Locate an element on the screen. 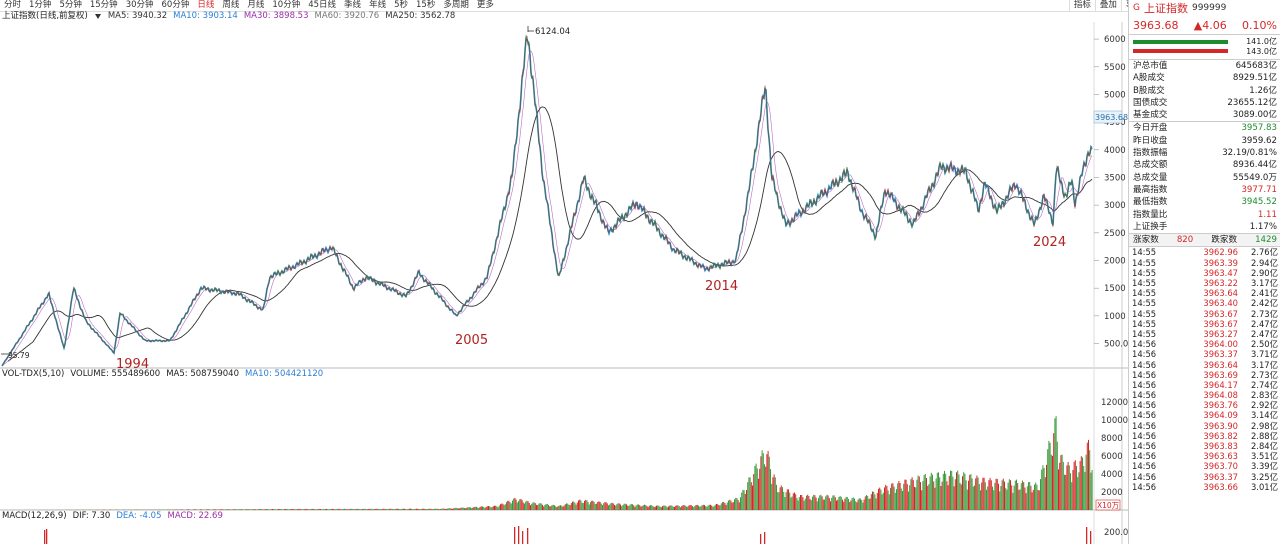 This screenshot has width=1280, height=544. toolbar-button: 指标 is located at coordinates (1081, 5).